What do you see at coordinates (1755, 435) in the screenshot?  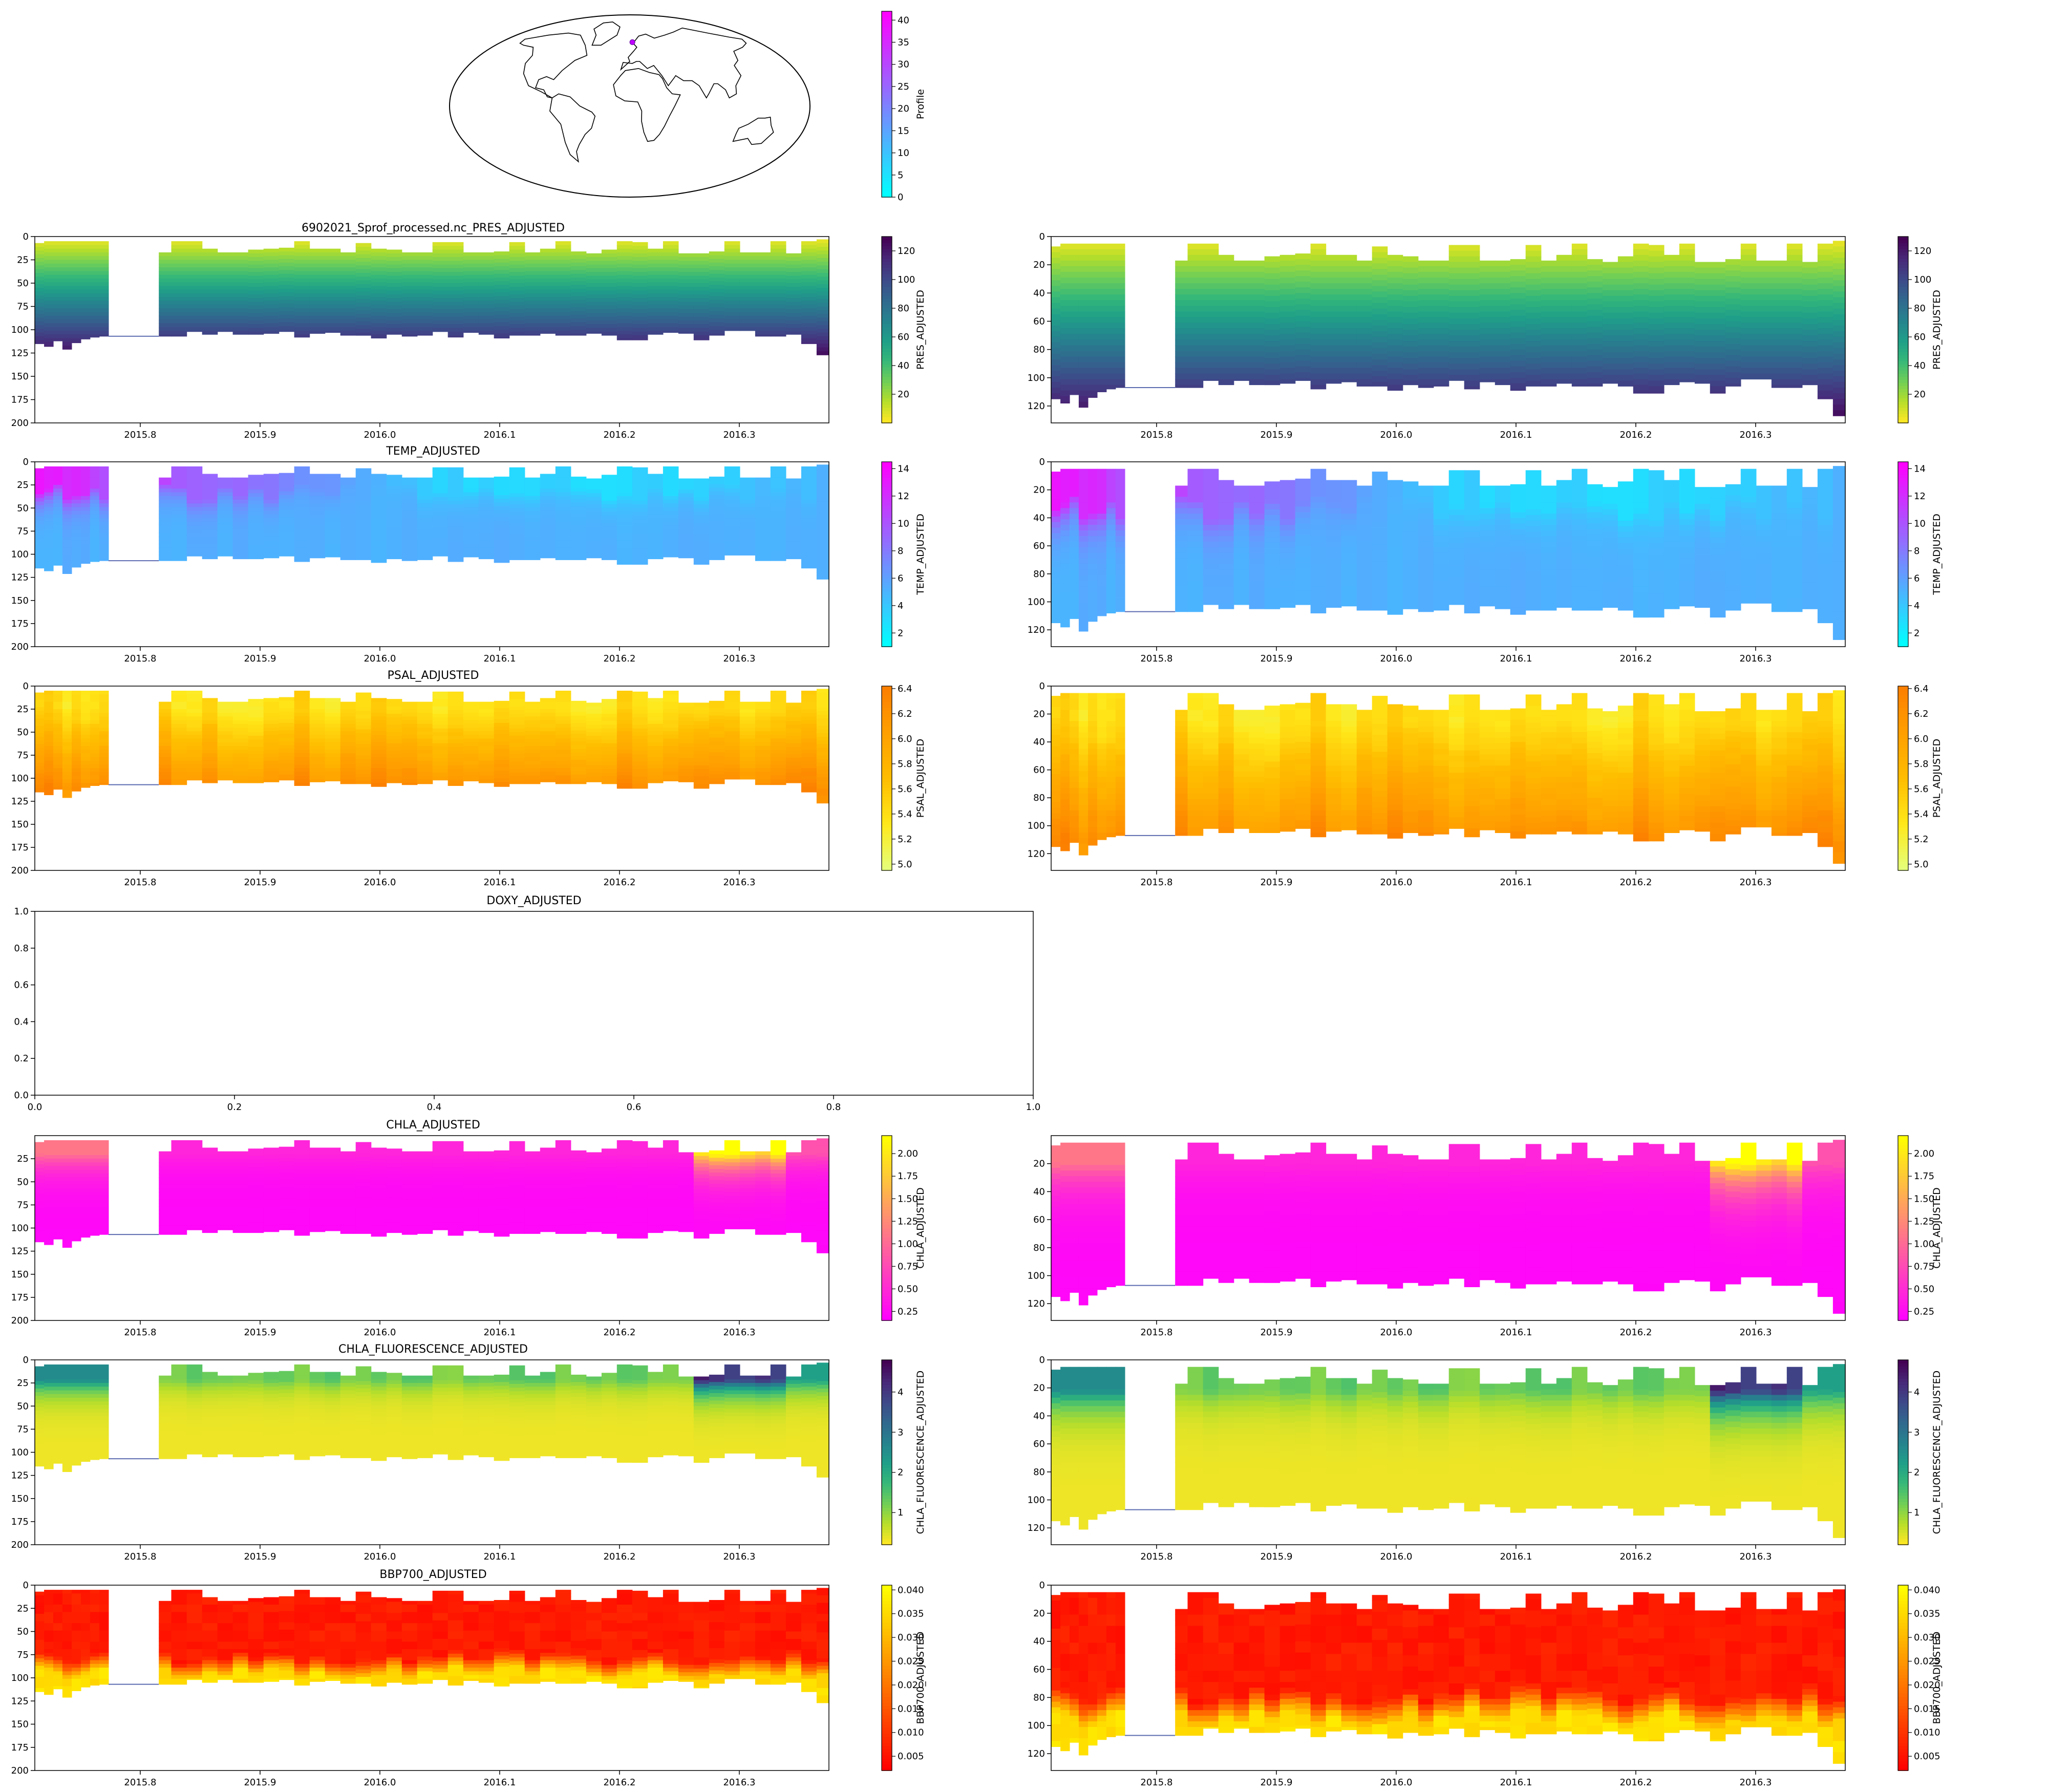 I see `x-tick-label: 2016.3` at bounding box center [1755, 435].